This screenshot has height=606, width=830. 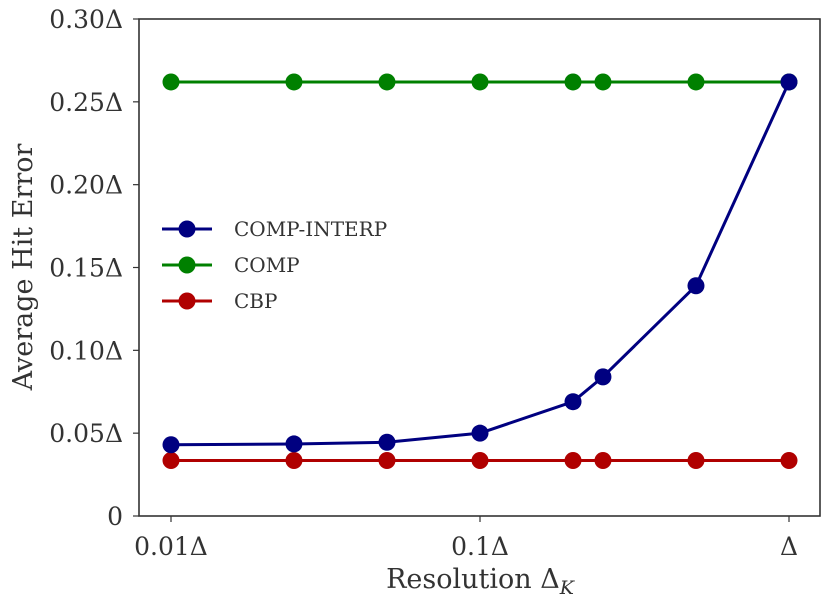 What do you see at coordinates (86, 350) in the screenshot?
I see `y-tick-label-2: 0.10Δ` at bounding box center [86, 350].